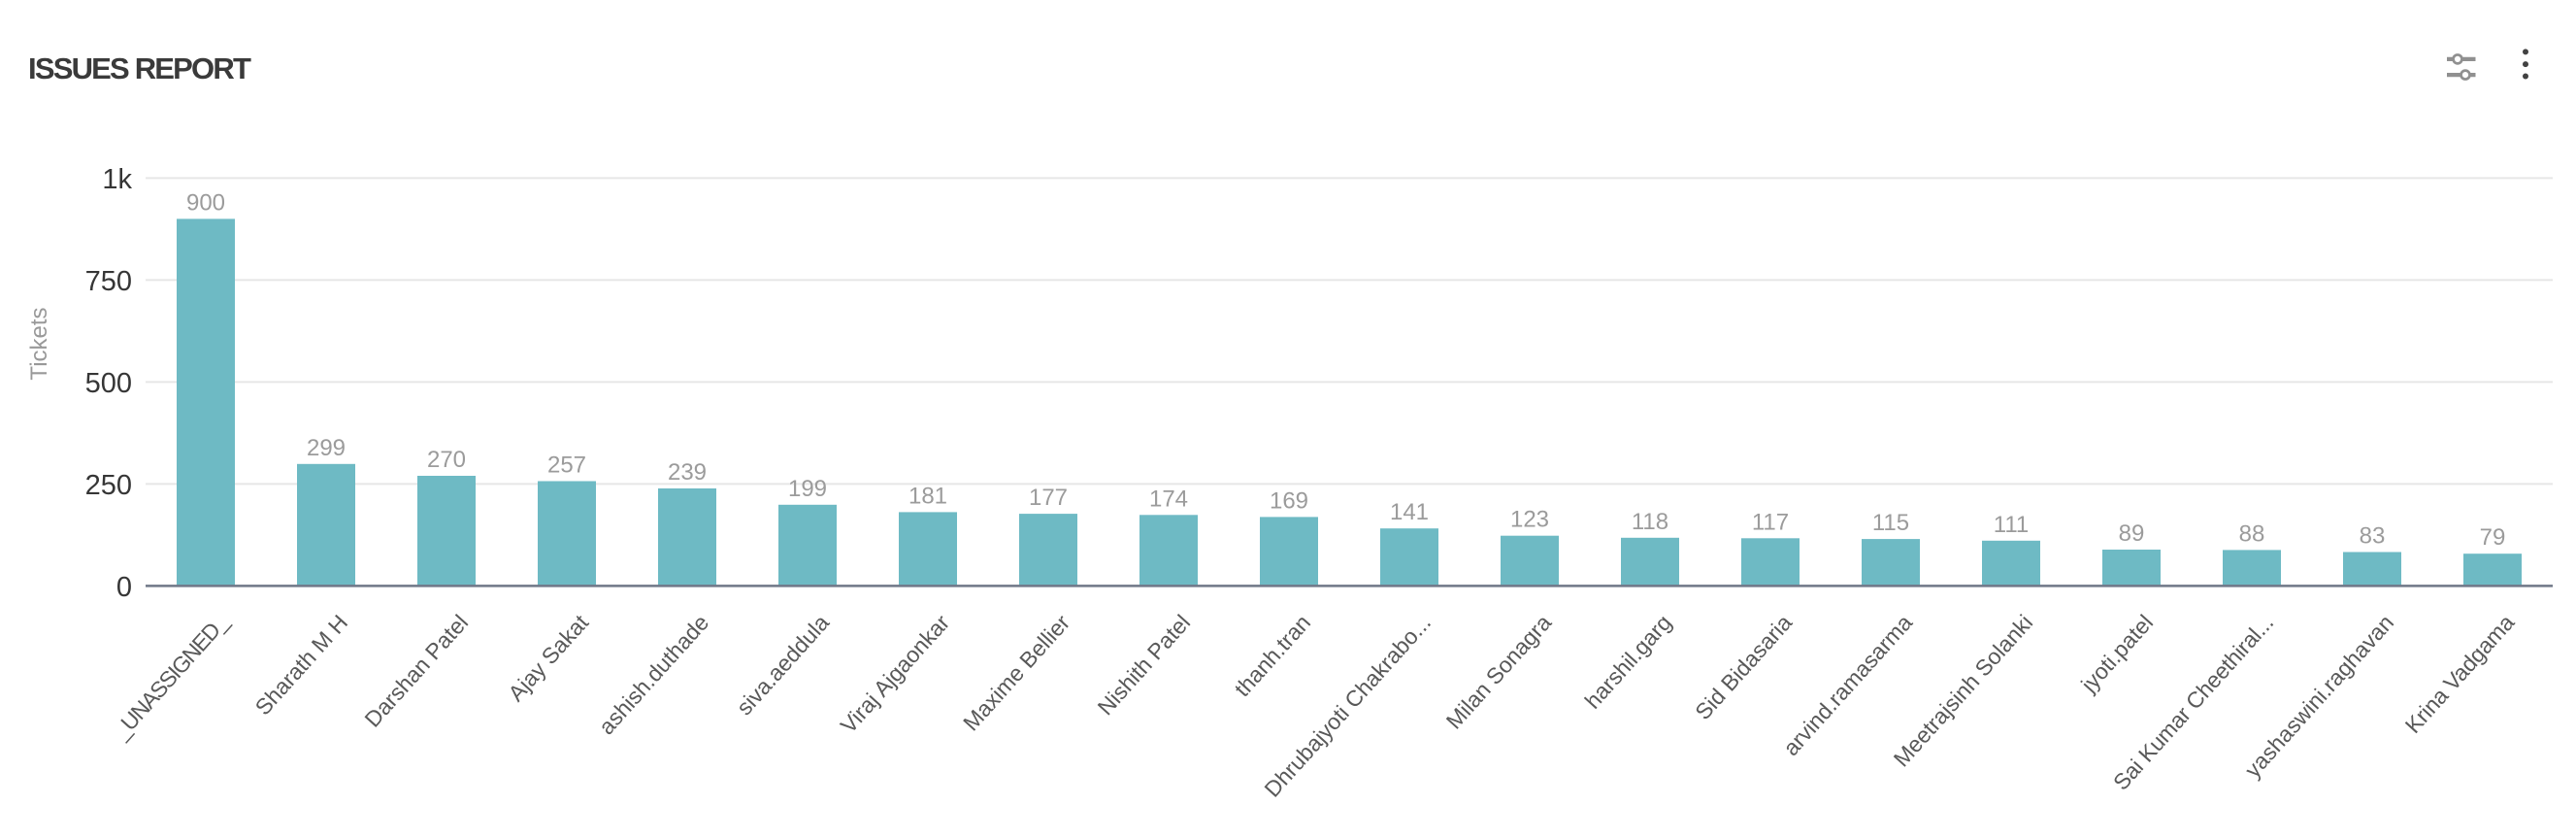 The width and height of the screenshot is (2576, 838). I want to click on svg-text: 900, so click(205, 202).